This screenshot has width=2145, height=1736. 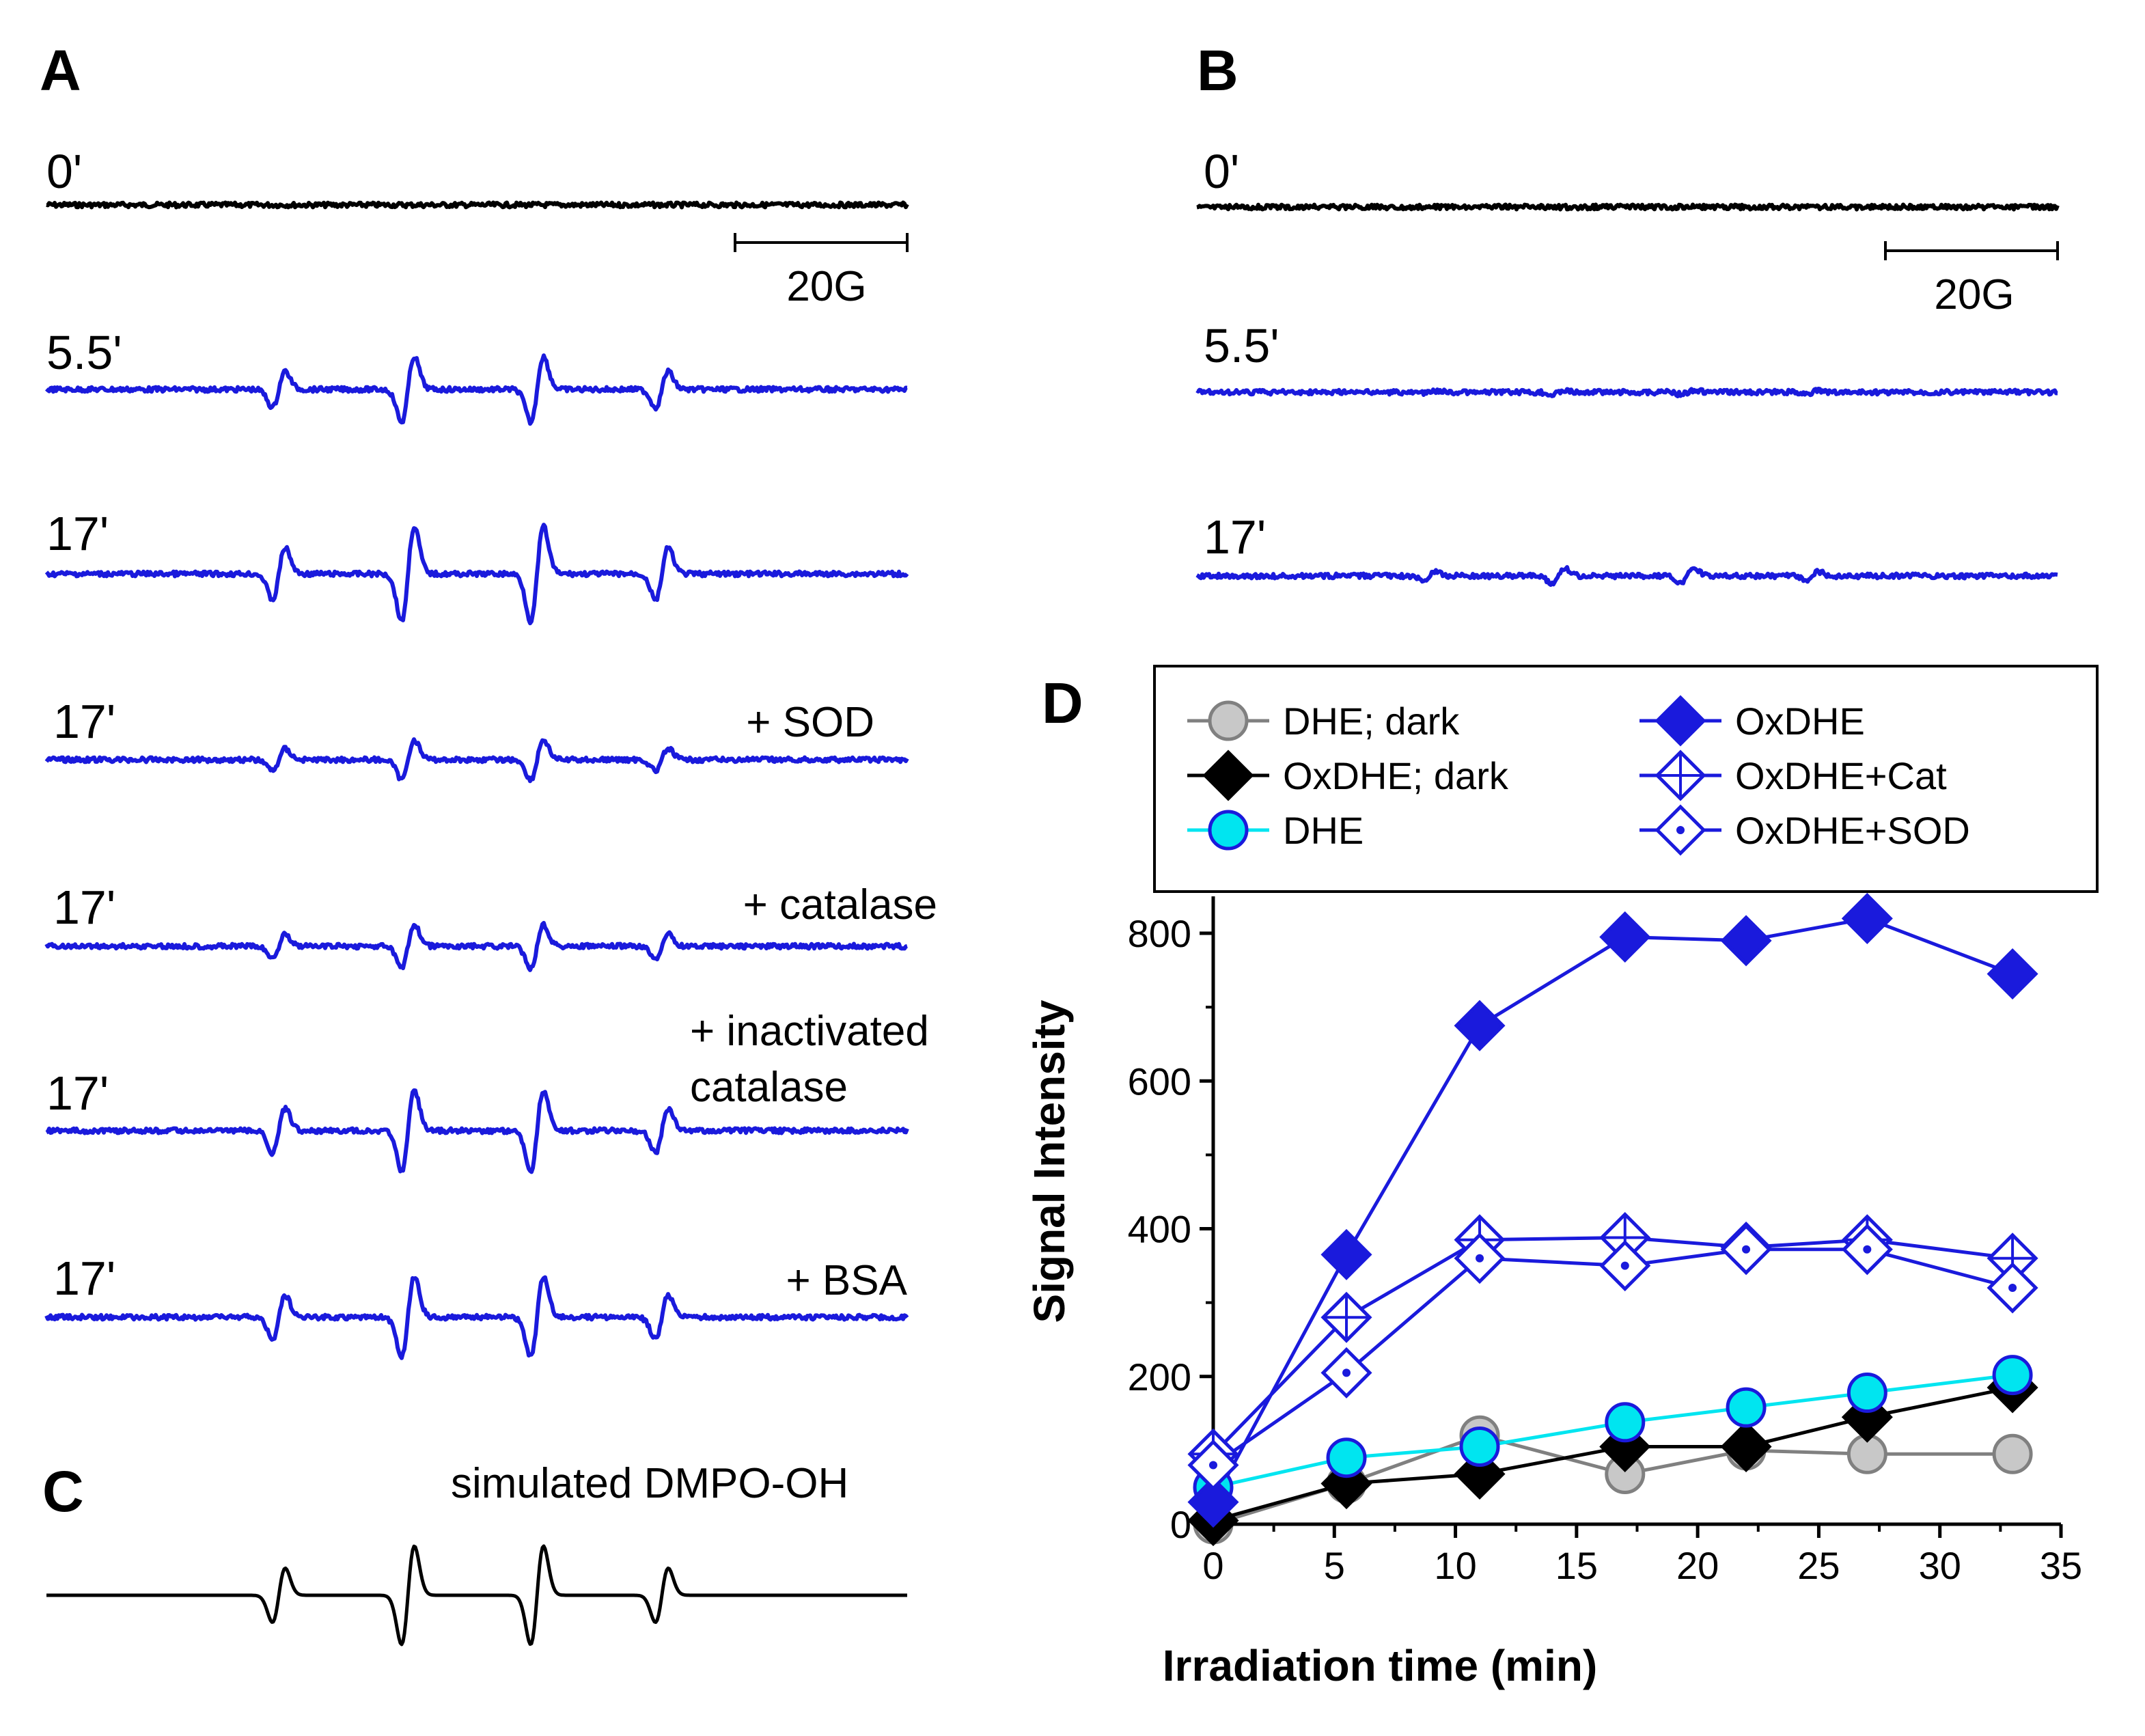 What do you see at coordinates (810, 722) in the screenshot?
I see `sod-note: + SOD` at bounding box center [810, 722].